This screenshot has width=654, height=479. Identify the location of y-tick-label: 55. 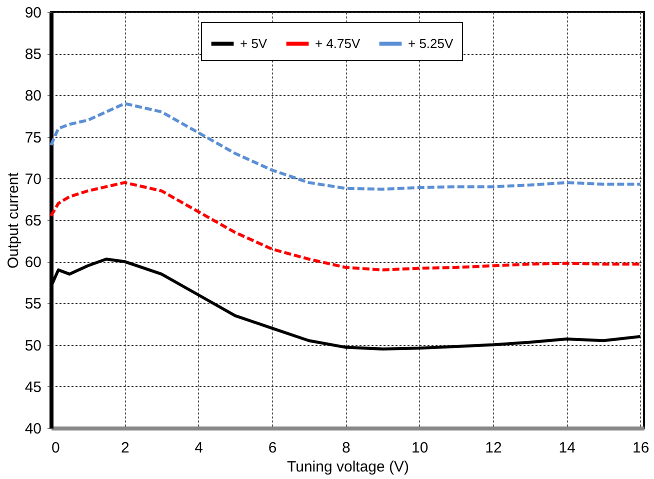
(33, 304).